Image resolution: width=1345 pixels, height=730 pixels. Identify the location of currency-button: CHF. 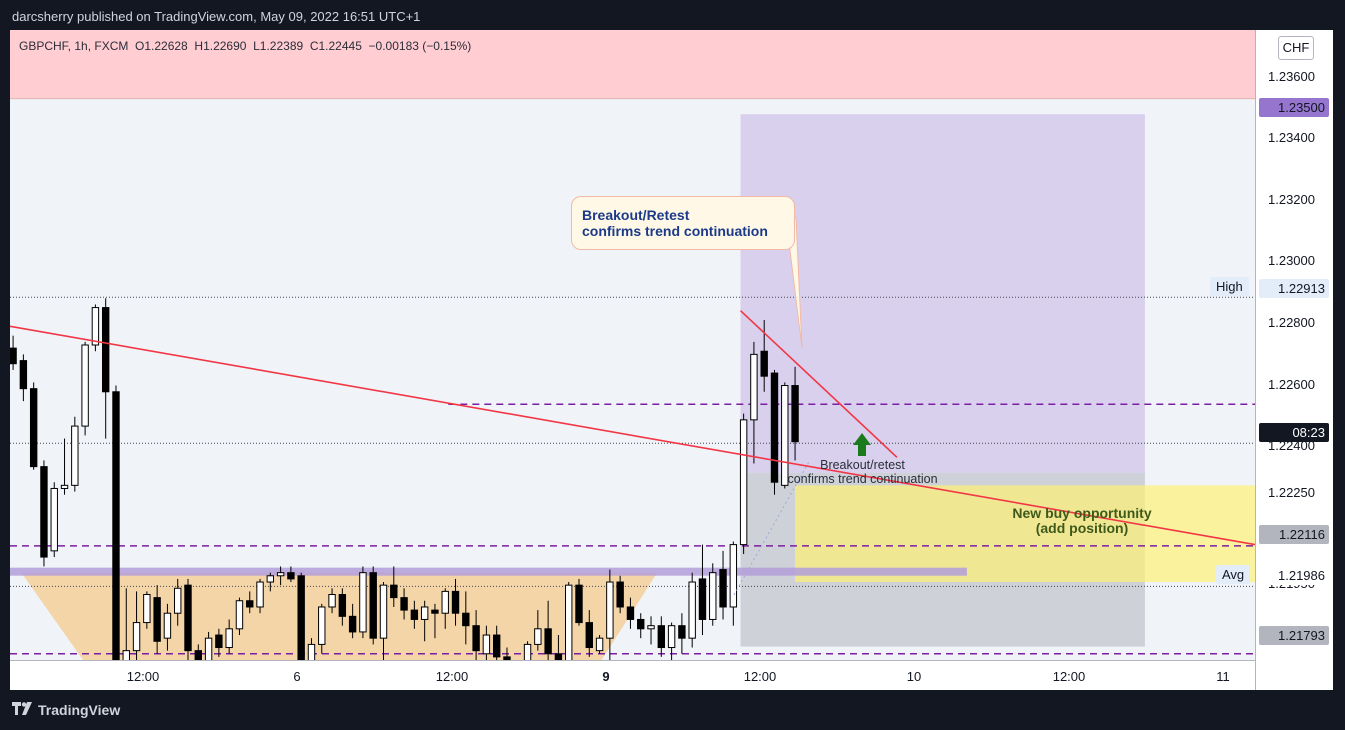
(1296, 48).